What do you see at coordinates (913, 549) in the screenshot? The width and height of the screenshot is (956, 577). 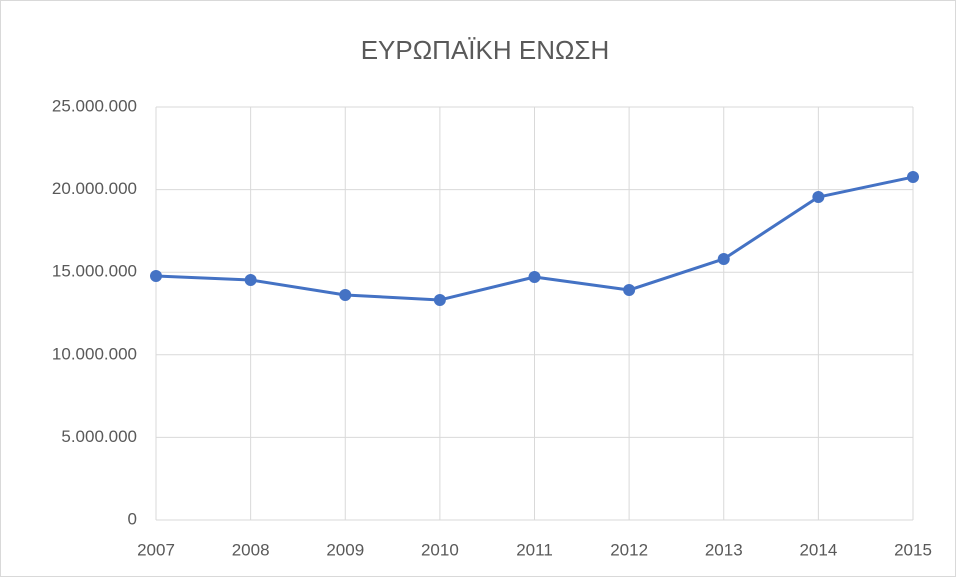 I see `x-tick-label: 2015` at bounding box center [913, 549].